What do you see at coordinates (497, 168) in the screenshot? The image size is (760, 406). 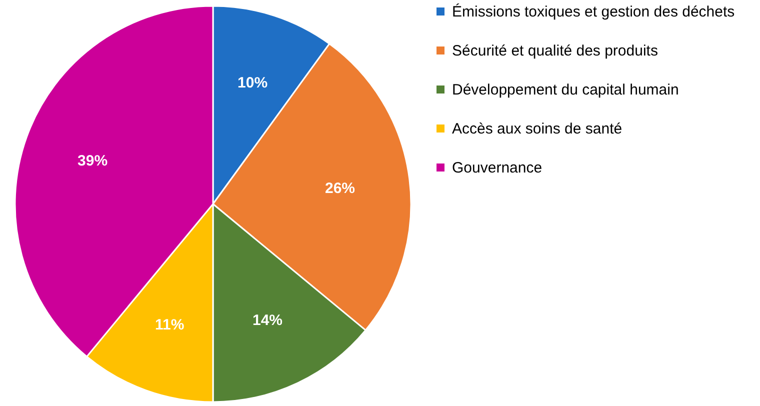 I see `legend-label: Gouvernance` at bounding box center [497, 168].